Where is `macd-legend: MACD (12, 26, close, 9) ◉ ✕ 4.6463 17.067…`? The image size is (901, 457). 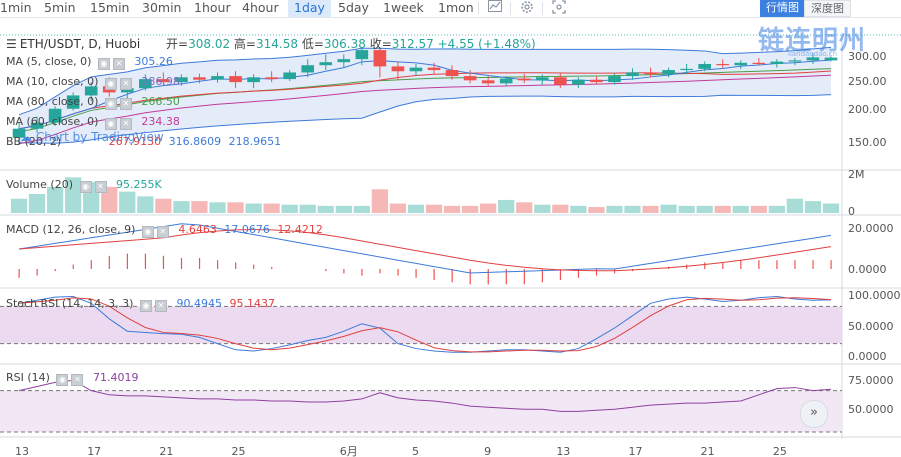 macd-legend: MACD (12, 26, close, 9) ◉ ✕ 4.6463 17.067… is located at coordinates (164, 230).